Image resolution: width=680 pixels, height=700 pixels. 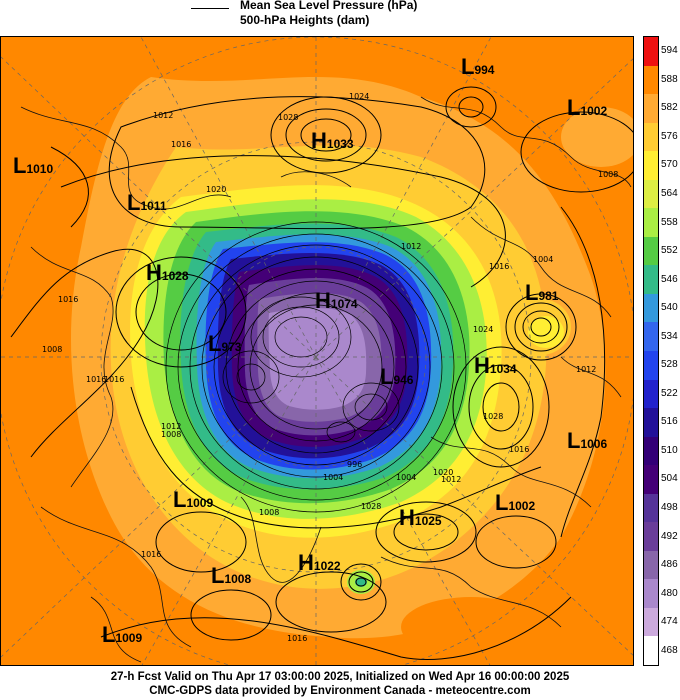 What do you see at coordinates (231, 575) in the screenshot?
I see `pressure-system-low: L1008` at bounding box center [231, 575].